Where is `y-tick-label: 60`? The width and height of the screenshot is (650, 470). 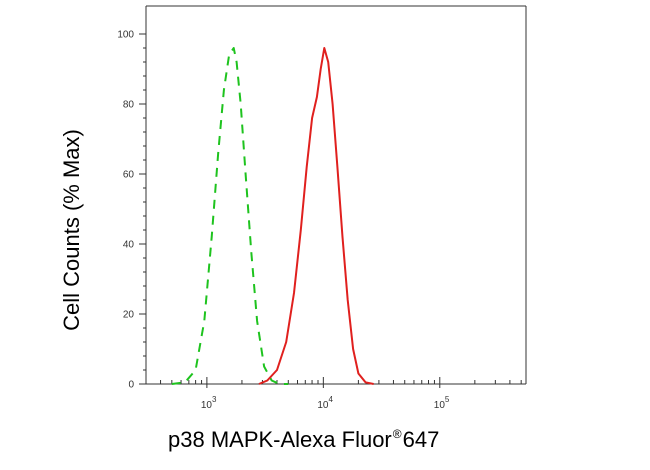
y-tick-label: 60 is located at coordinates (129, 175).